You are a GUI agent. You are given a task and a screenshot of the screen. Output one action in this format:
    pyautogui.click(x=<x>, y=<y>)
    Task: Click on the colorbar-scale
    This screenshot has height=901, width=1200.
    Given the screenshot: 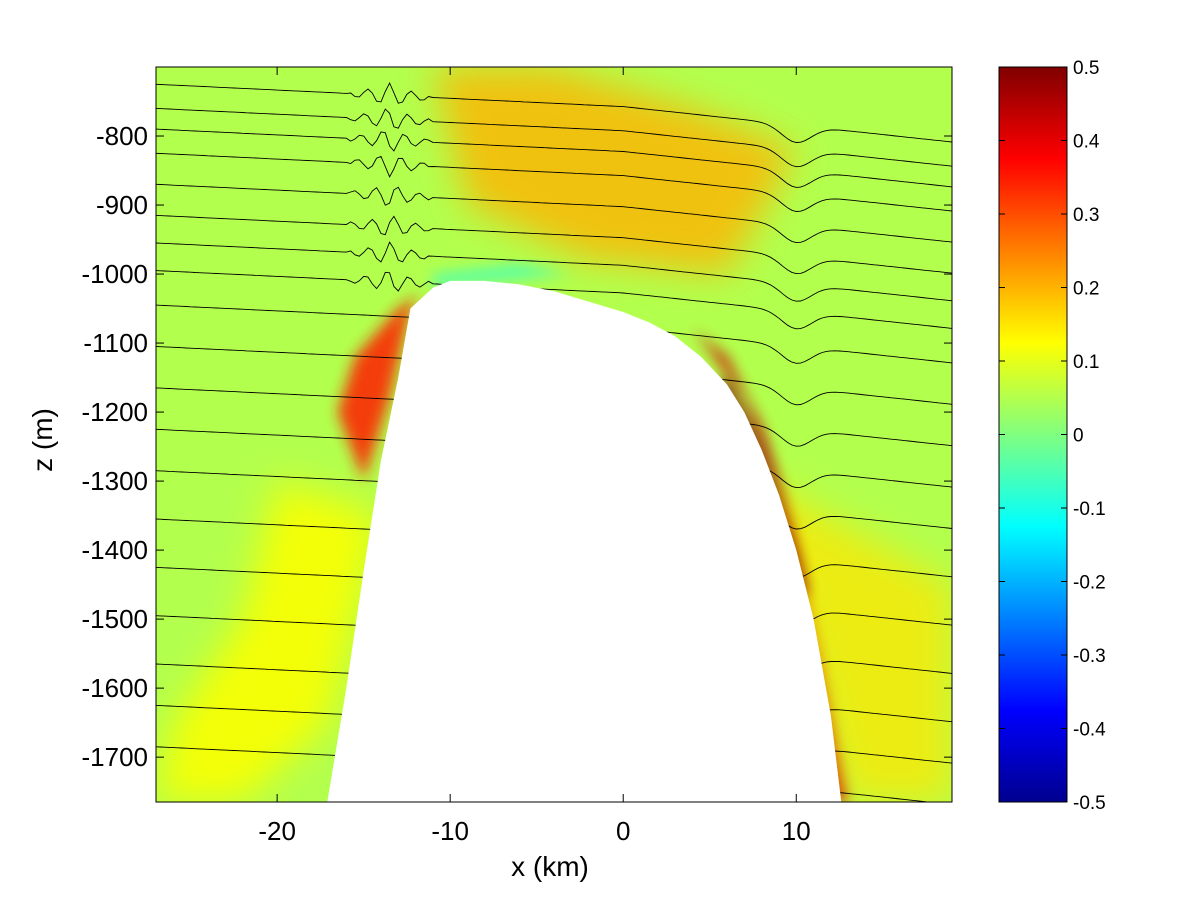 What is the action you would take?
    pyautogui.click(x=1033, y=434)
    